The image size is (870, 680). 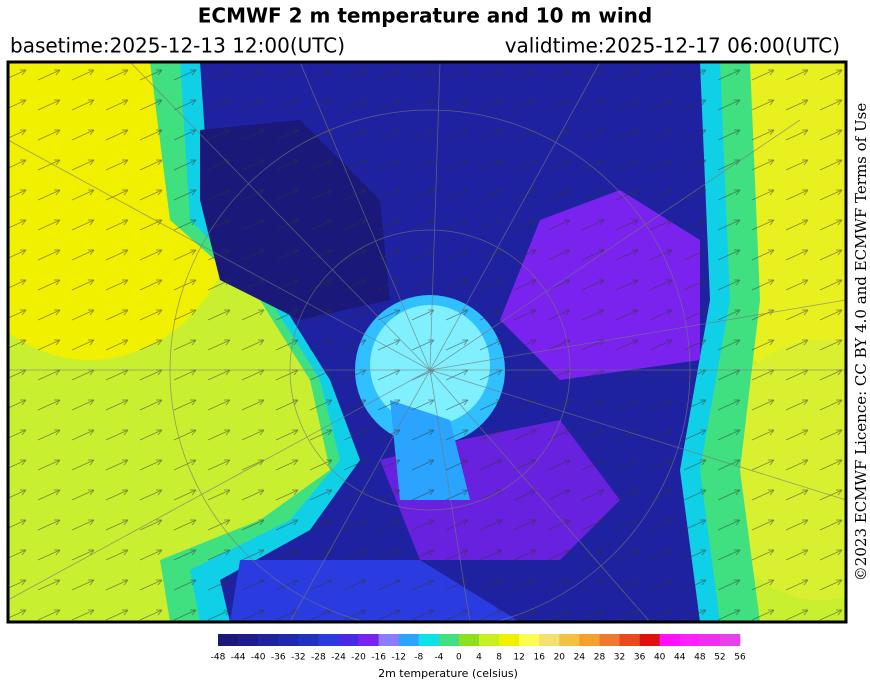 What do you see at coordinates (418, 658) in the screenshot?
I see `colorbar-tick-label: -8` at bounding box center [418, 658].